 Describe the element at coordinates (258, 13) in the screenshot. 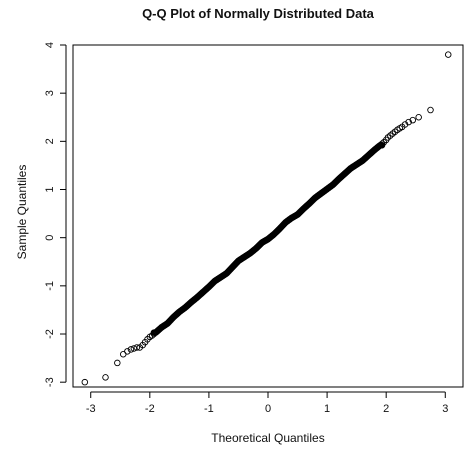

I see `chart-title: Q-Q Plot of Normally Distributed Data` at that location.